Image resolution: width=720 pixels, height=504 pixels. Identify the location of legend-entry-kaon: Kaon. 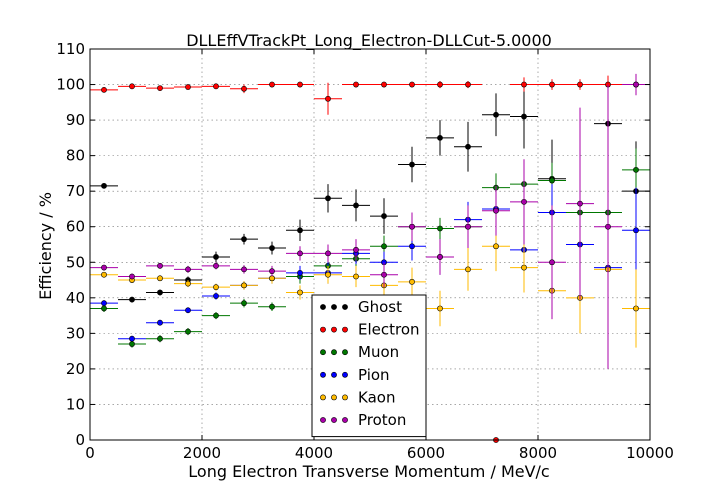
(357, 397).